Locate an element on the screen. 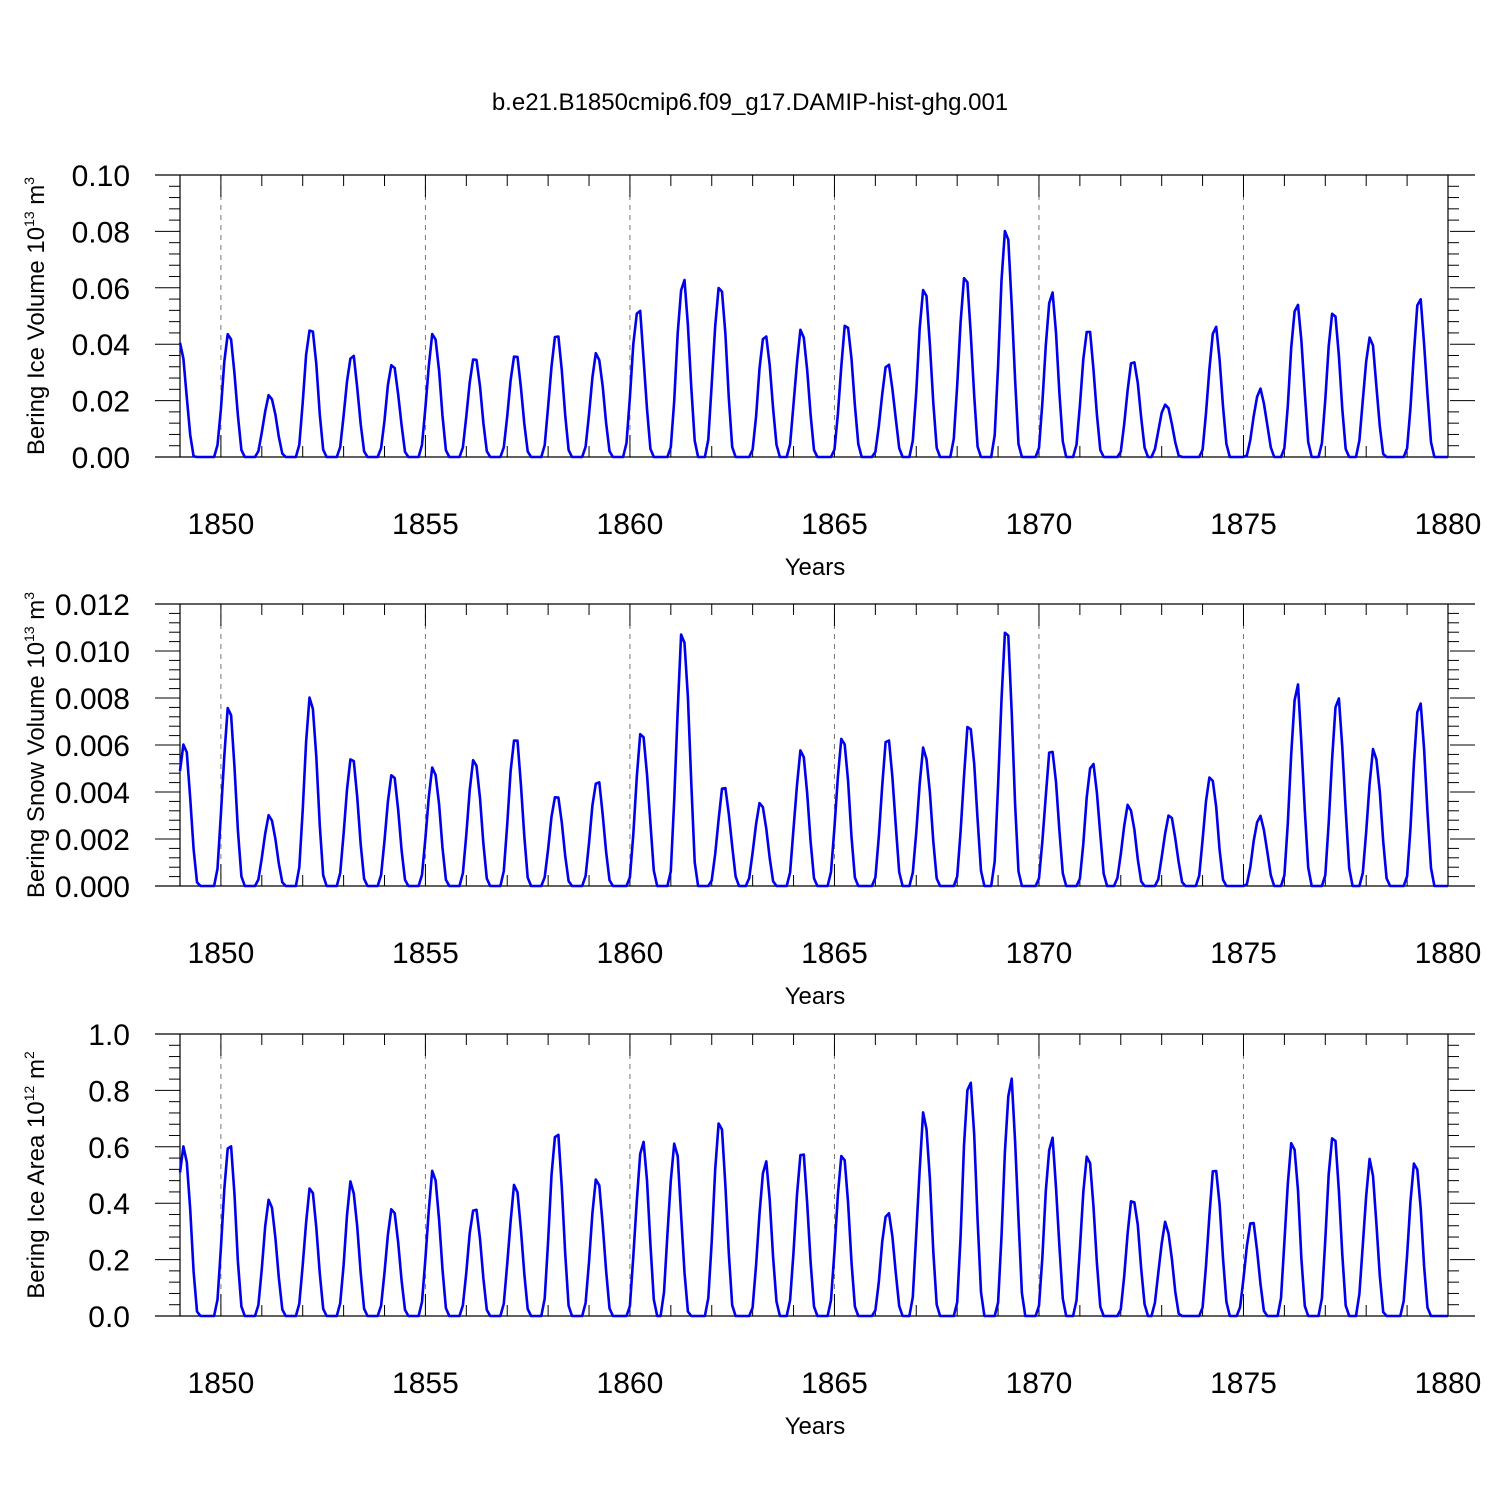  y-tick-label: 1.0 is located at coordinates (109, 1035).